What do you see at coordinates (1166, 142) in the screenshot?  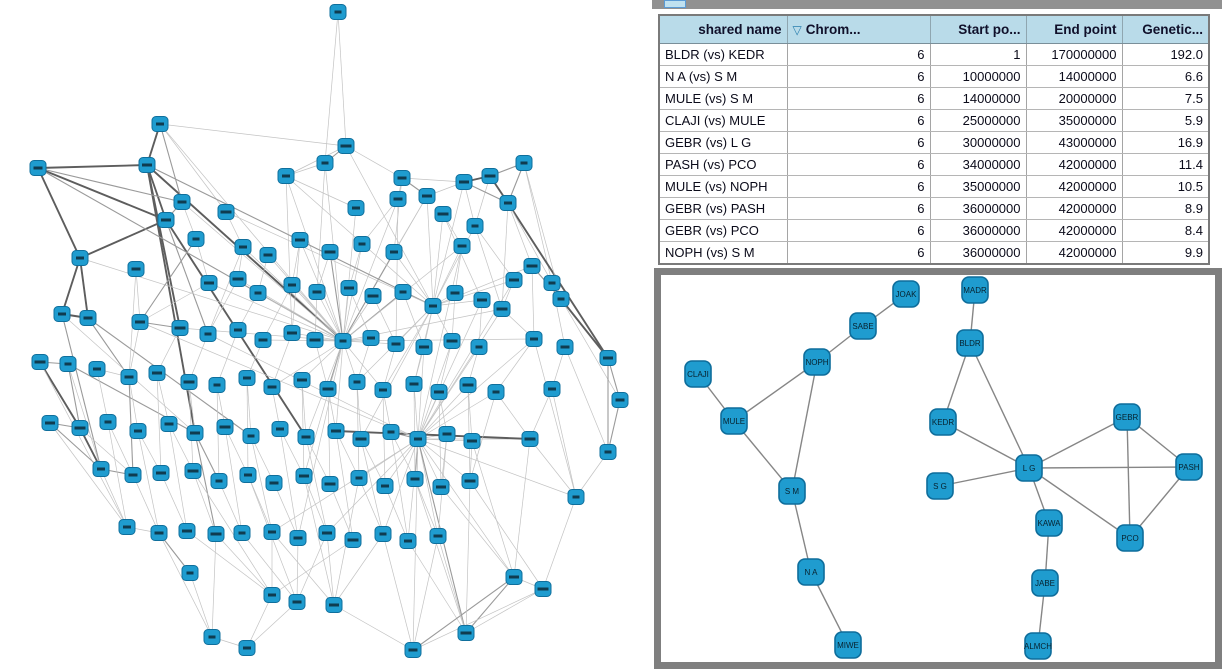 I see `table-cell: 16.9` at bounding box center [1166, 142].